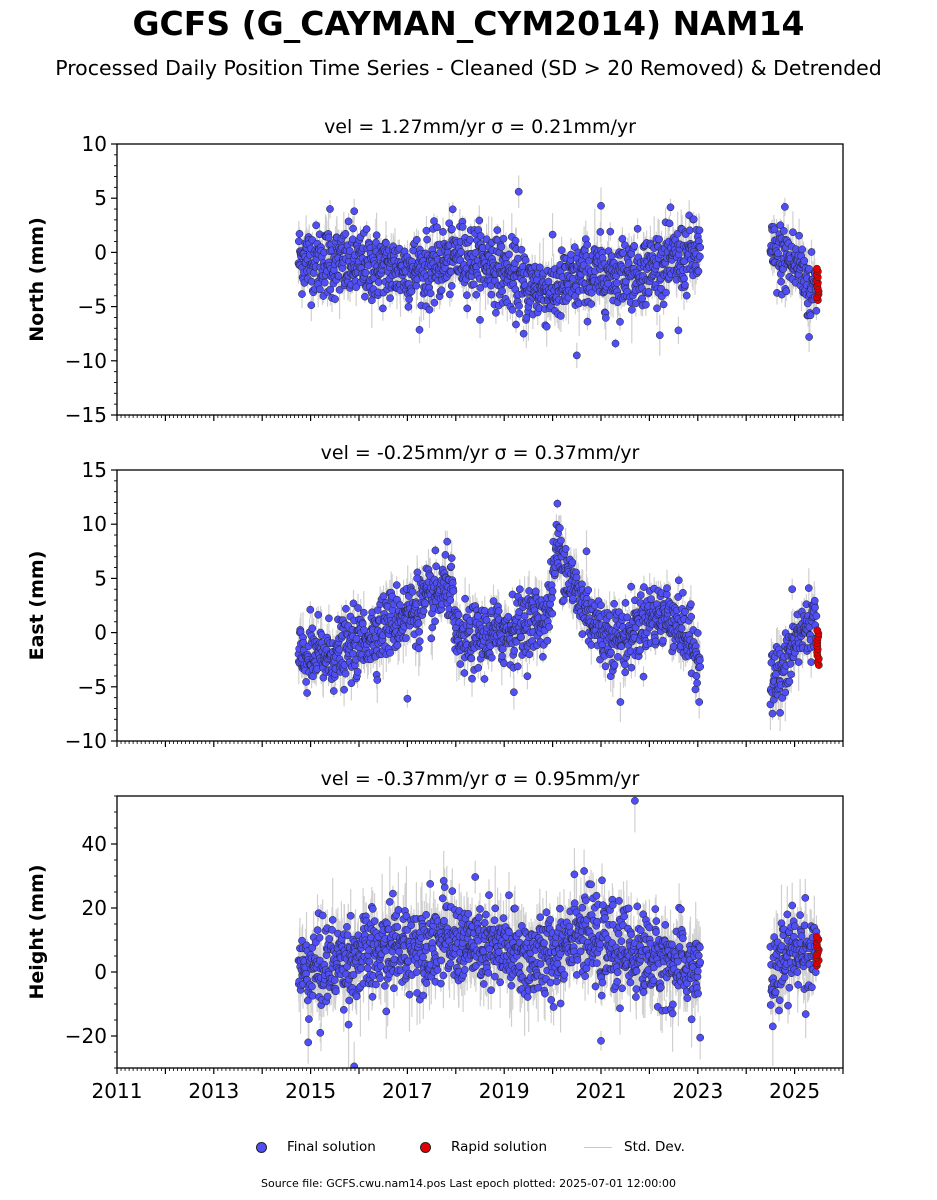  I want to click on legend-stddev-line, so click(598, 1147).